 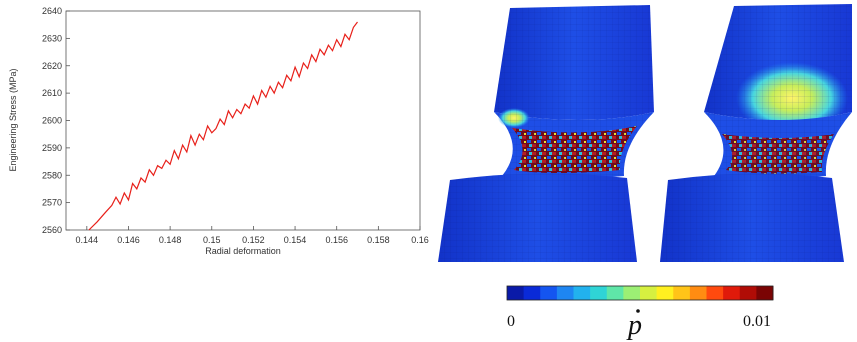 What do you see at coordinates (52, 230) in the screenshot?
I see `y-tick-label: 2560` at bounding box center [52, 230].